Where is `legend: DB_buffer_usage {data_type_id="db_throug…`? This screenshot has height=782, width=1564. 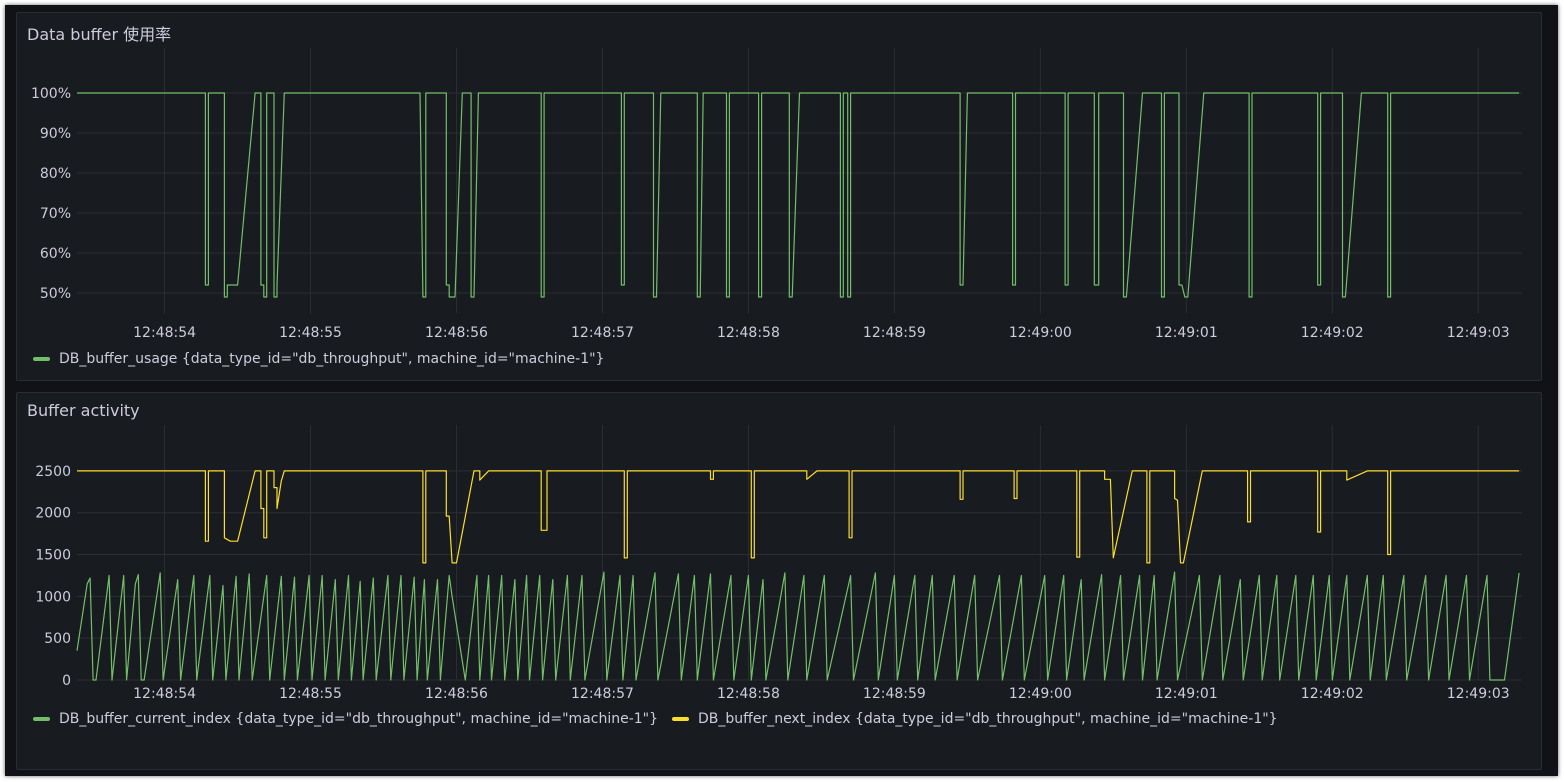
legend: DB_buffer_usage {data_type_id="db_throug… is located at coordinates (325, 359).